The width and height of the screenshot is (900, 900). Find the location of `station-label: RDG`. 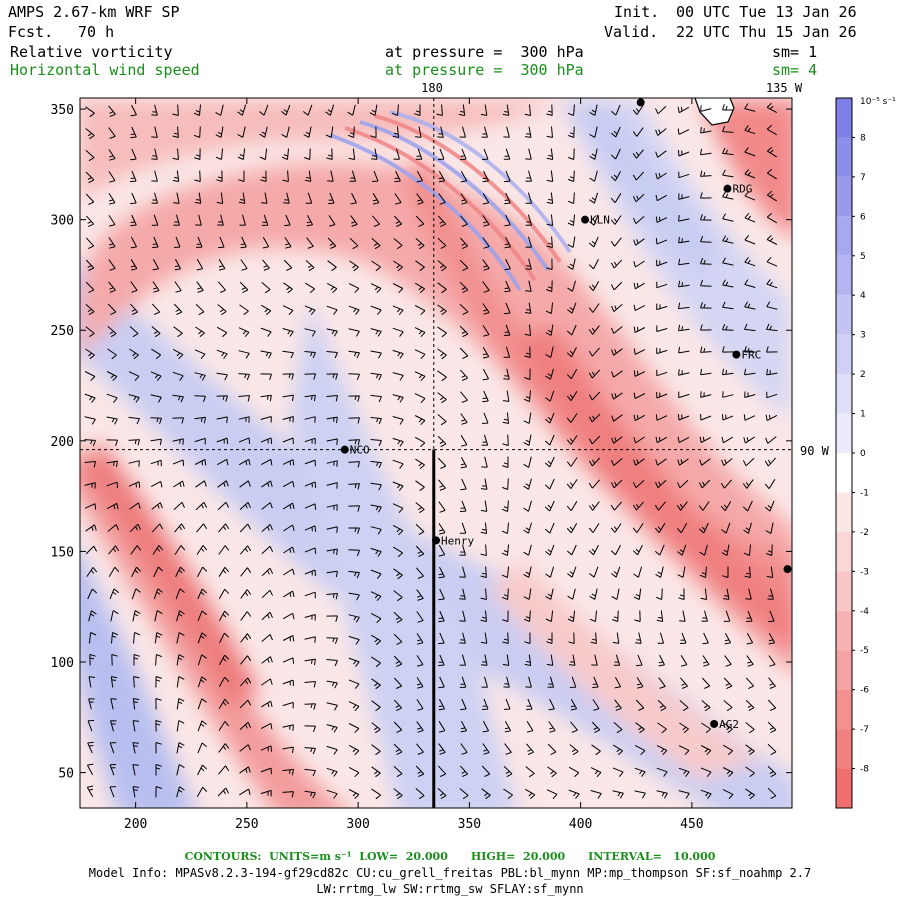

station-label: RDG is located at coordinates (742, 189).